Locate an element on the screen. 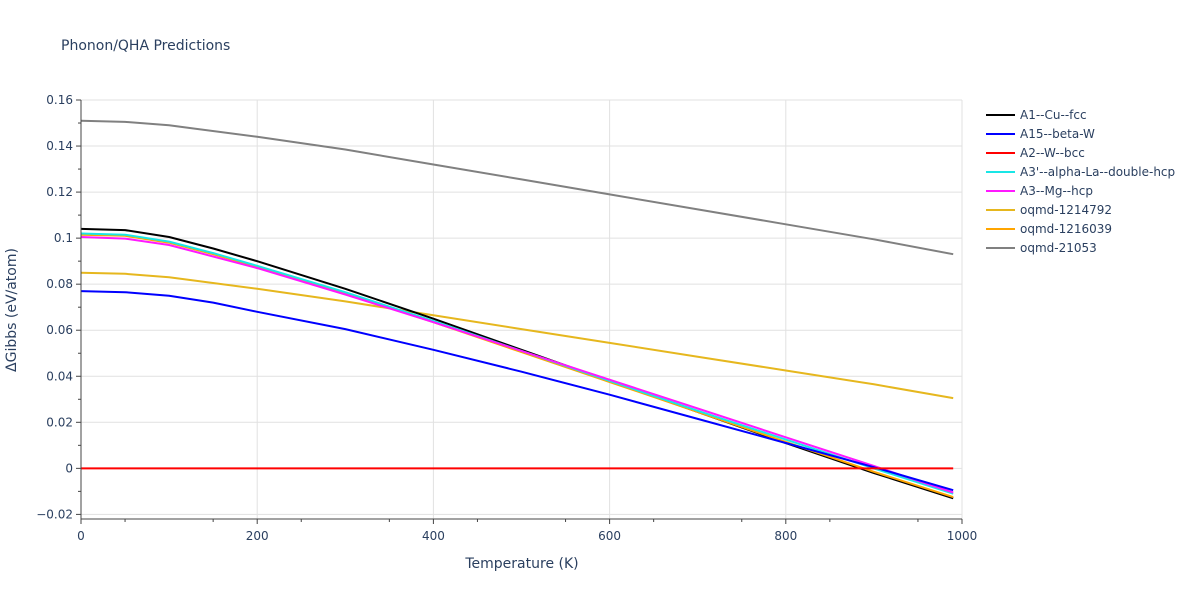 The height and width of the screenshot is (600, 1200). legend-item: A3'--alpha-La--double-hcp is located at coordinates (1080, 172).